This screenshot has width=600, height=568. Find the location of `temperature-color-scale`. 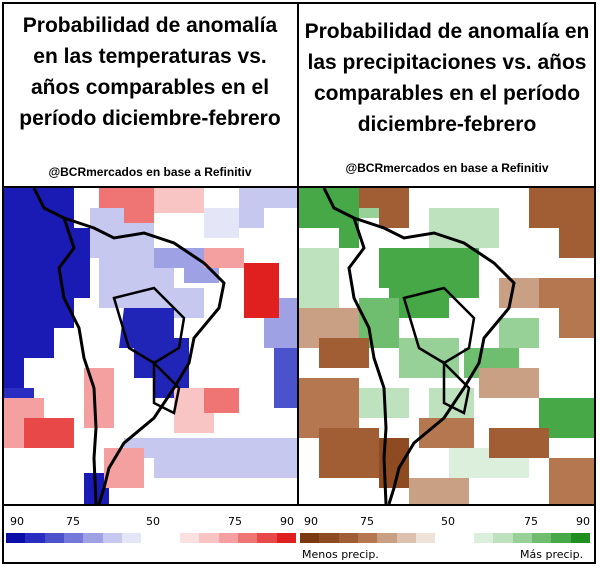

temperature-color-scale is located at coordinates (151, 538).